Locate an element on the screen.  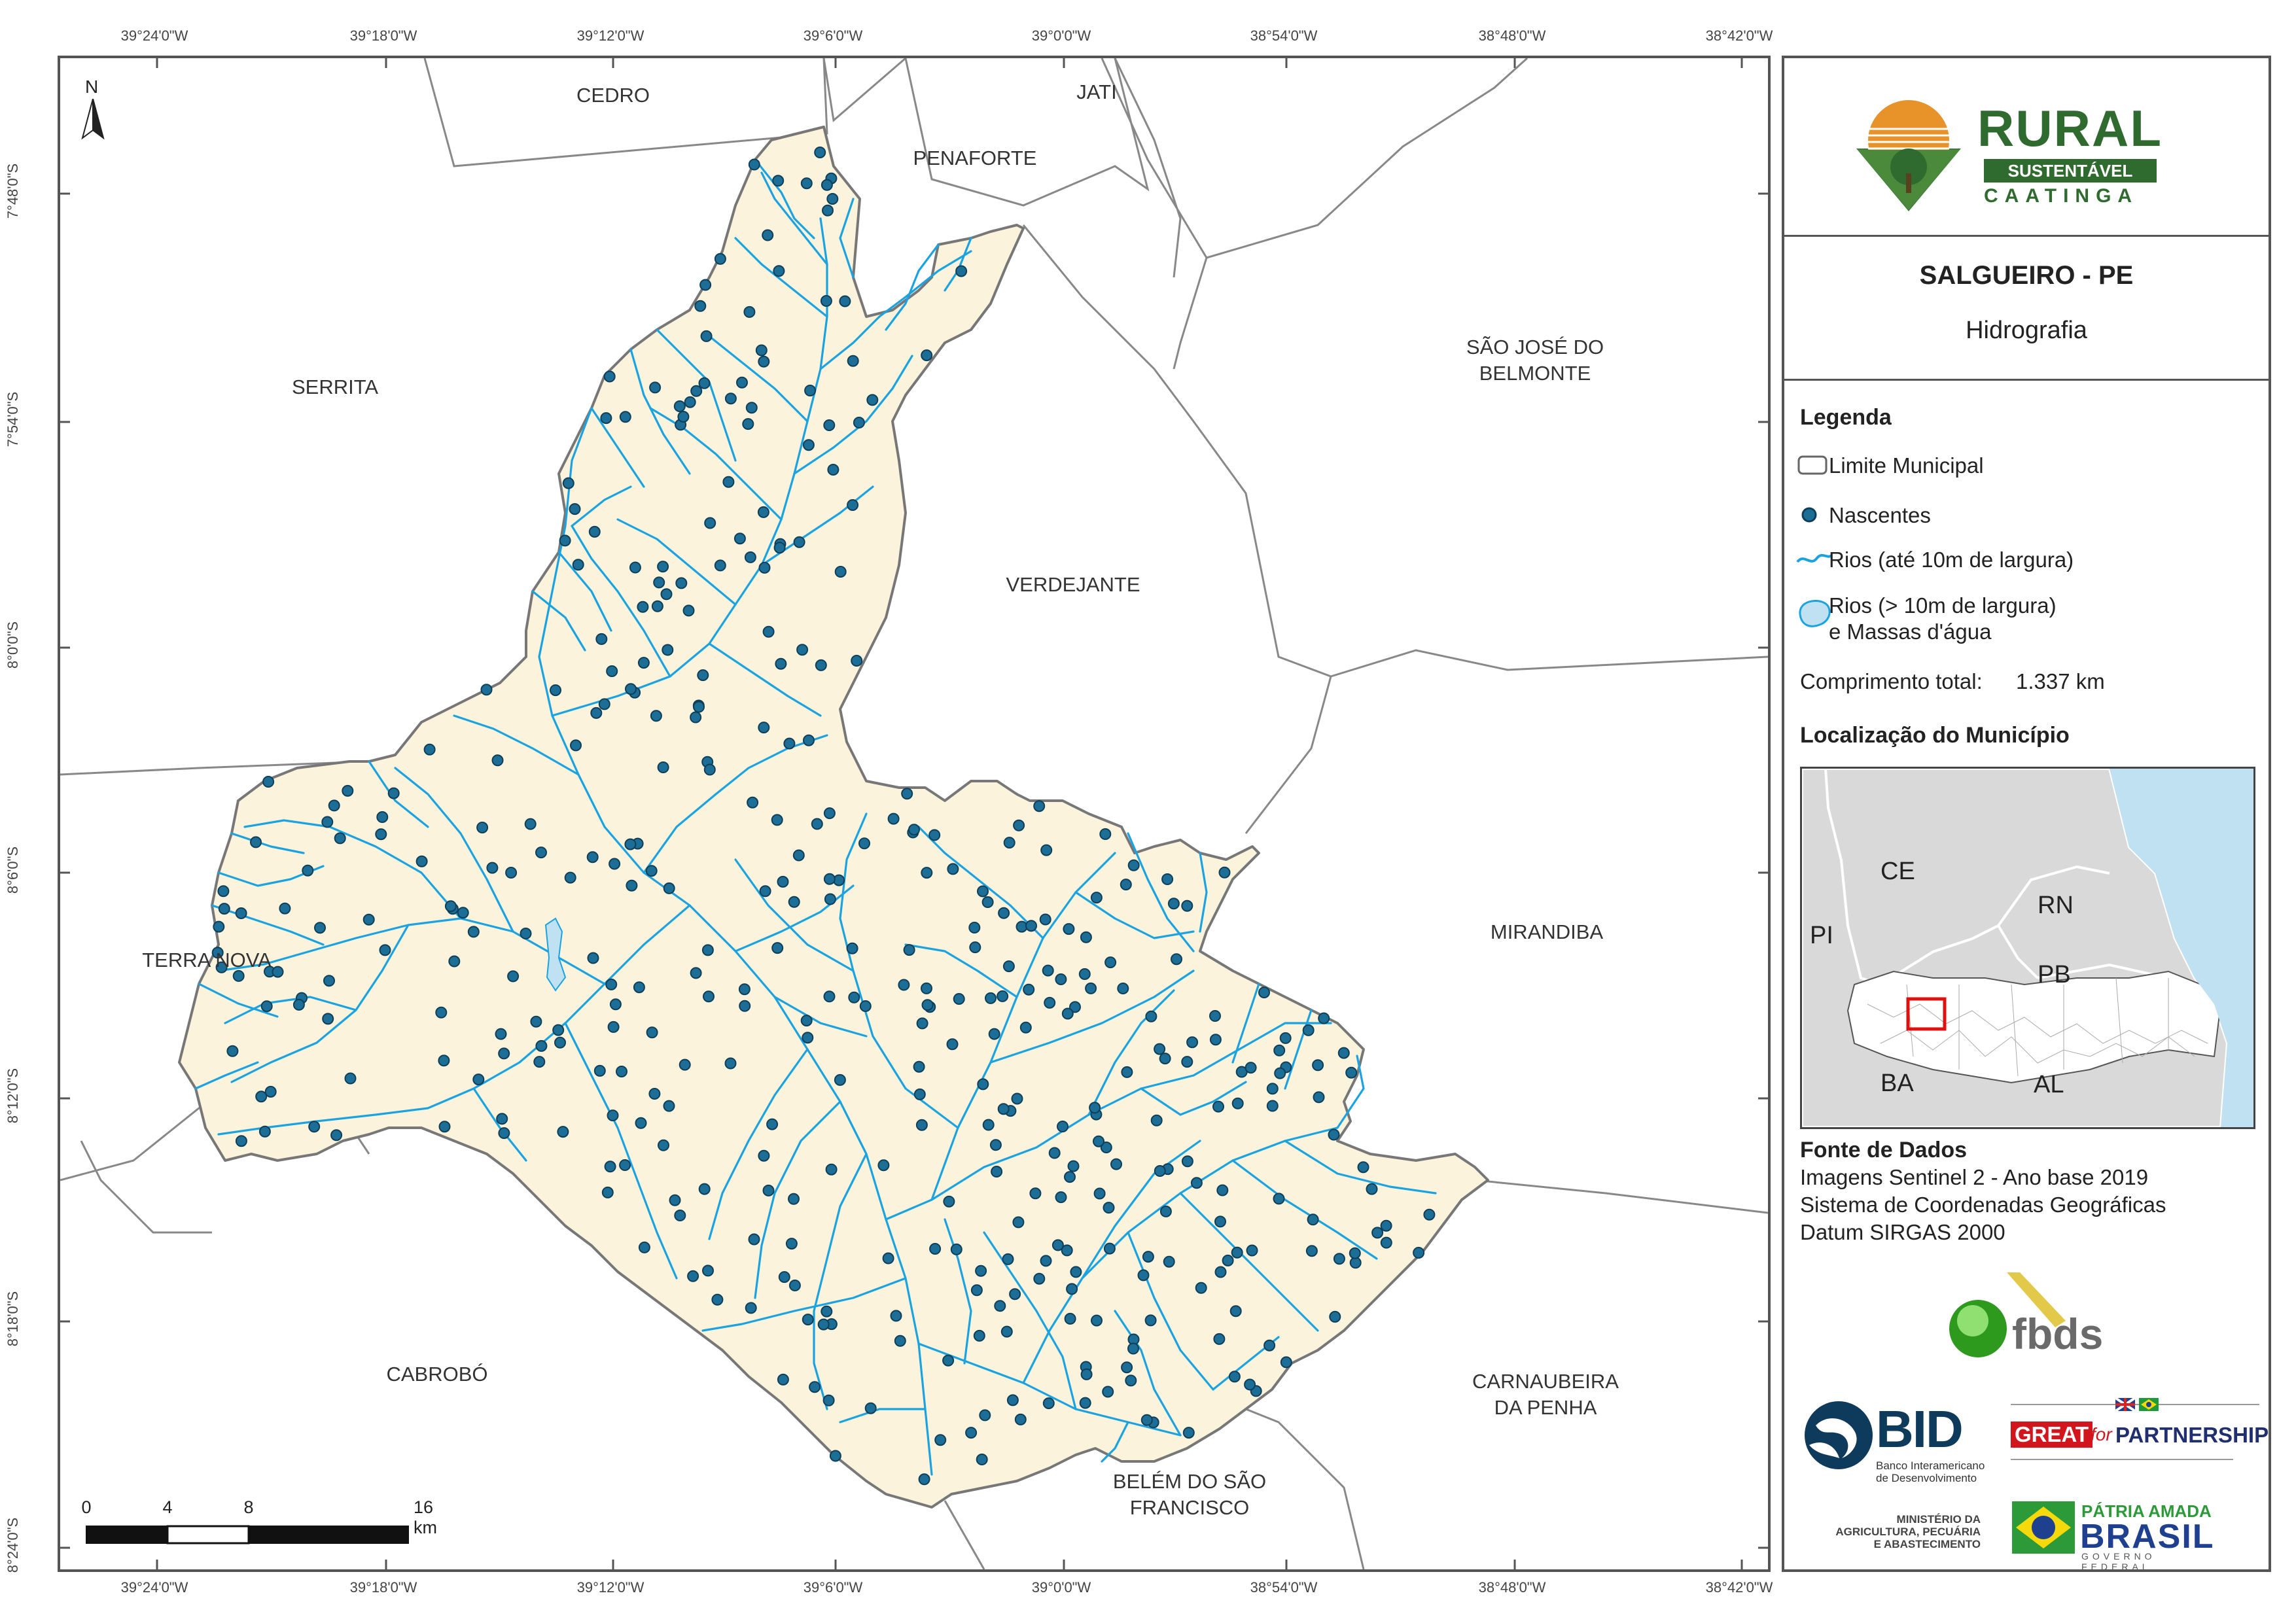
state-label-ba: BA is located at coordinates (1898, 1084).